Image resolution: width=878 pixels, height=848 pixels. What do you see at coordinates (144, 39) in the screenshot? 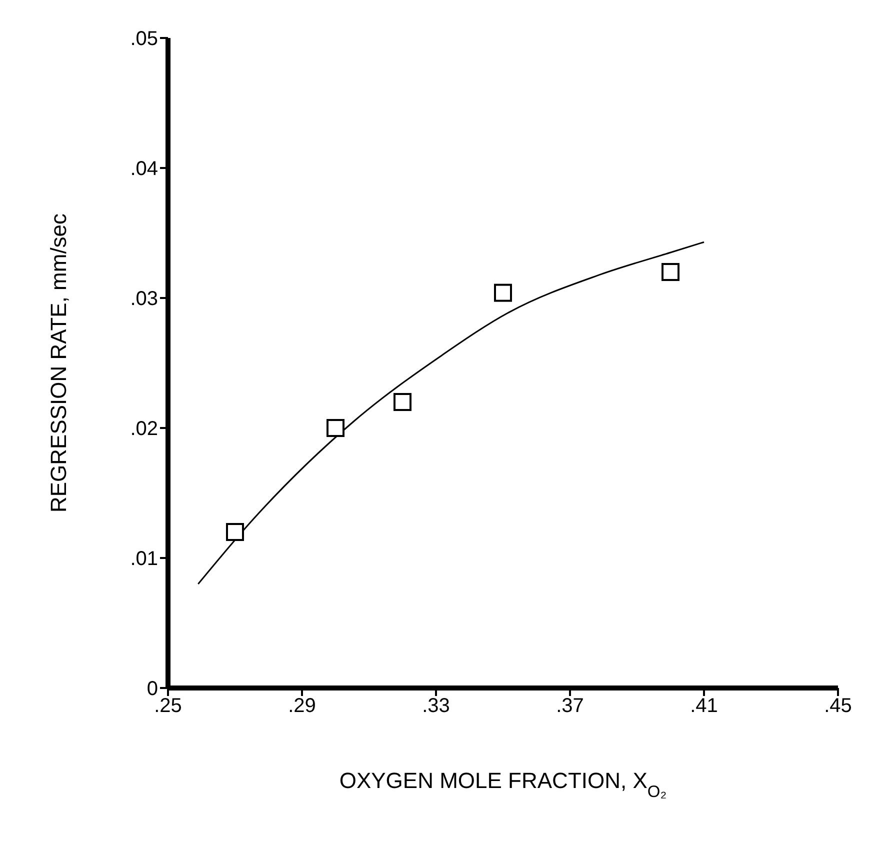
I see `y-tick-label: .05` at bounding box center [144, 39].